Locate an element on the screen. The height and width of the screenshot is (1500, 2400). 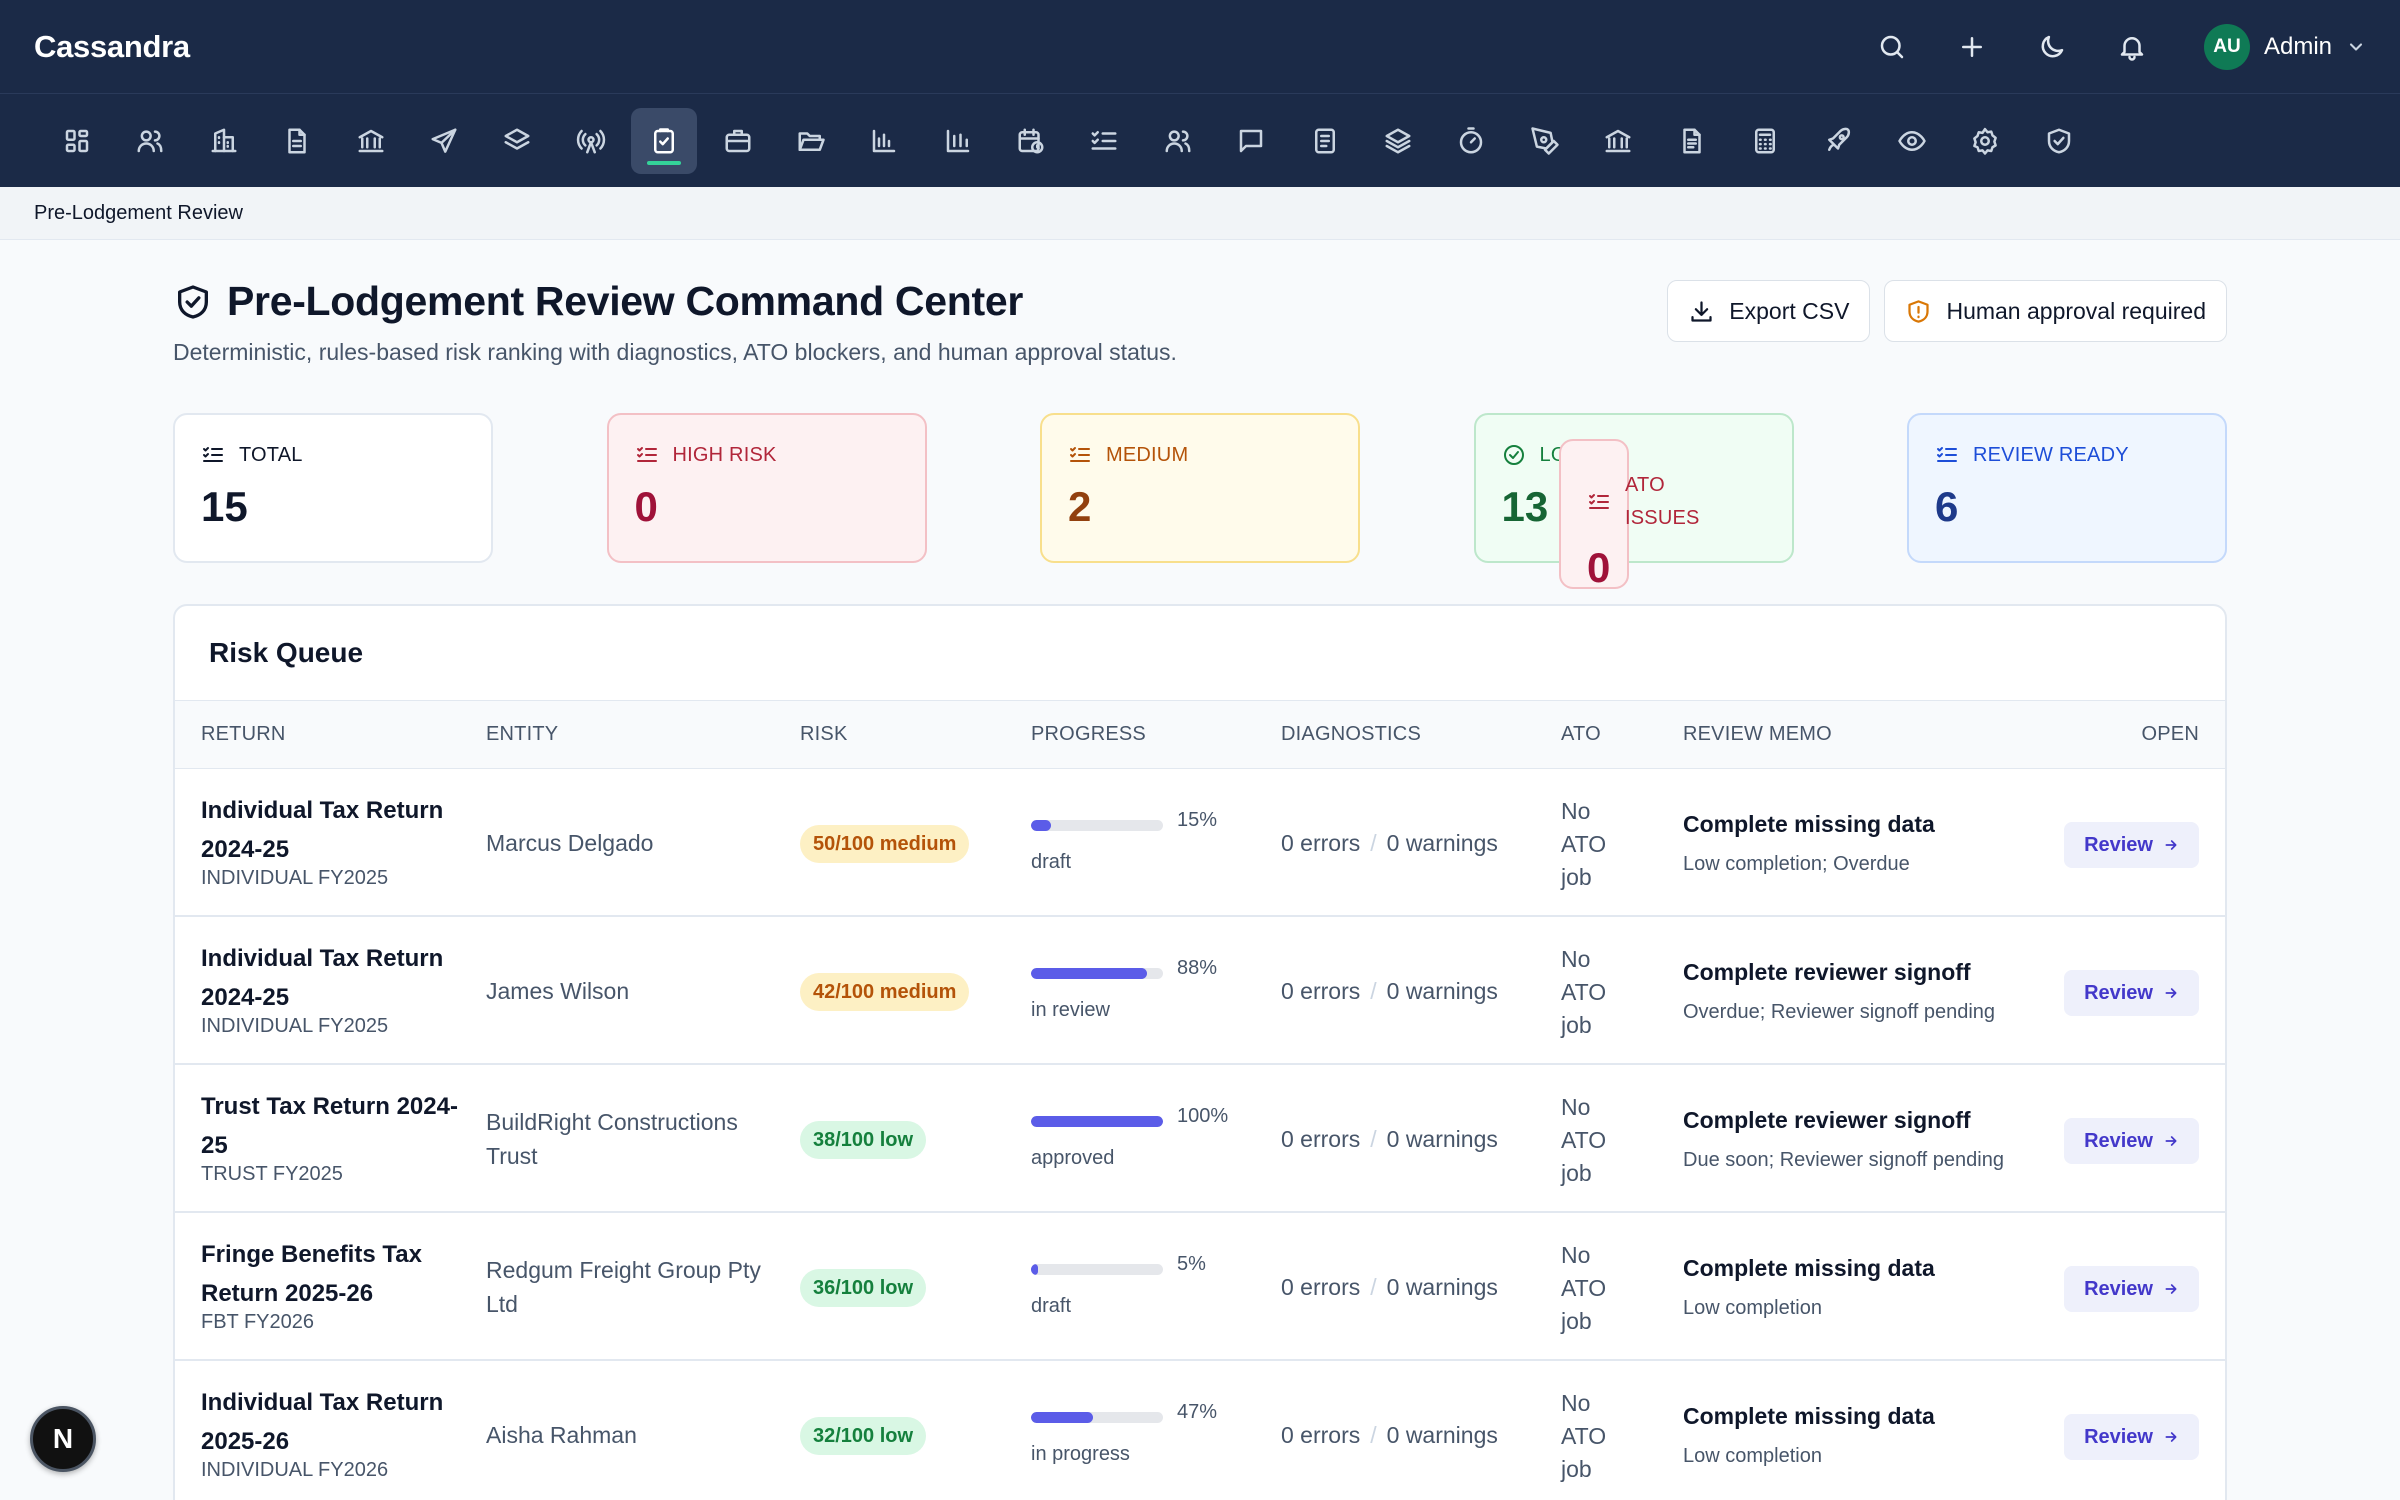
errors-count: 0 errors is located at coordinates (1321, 1286).